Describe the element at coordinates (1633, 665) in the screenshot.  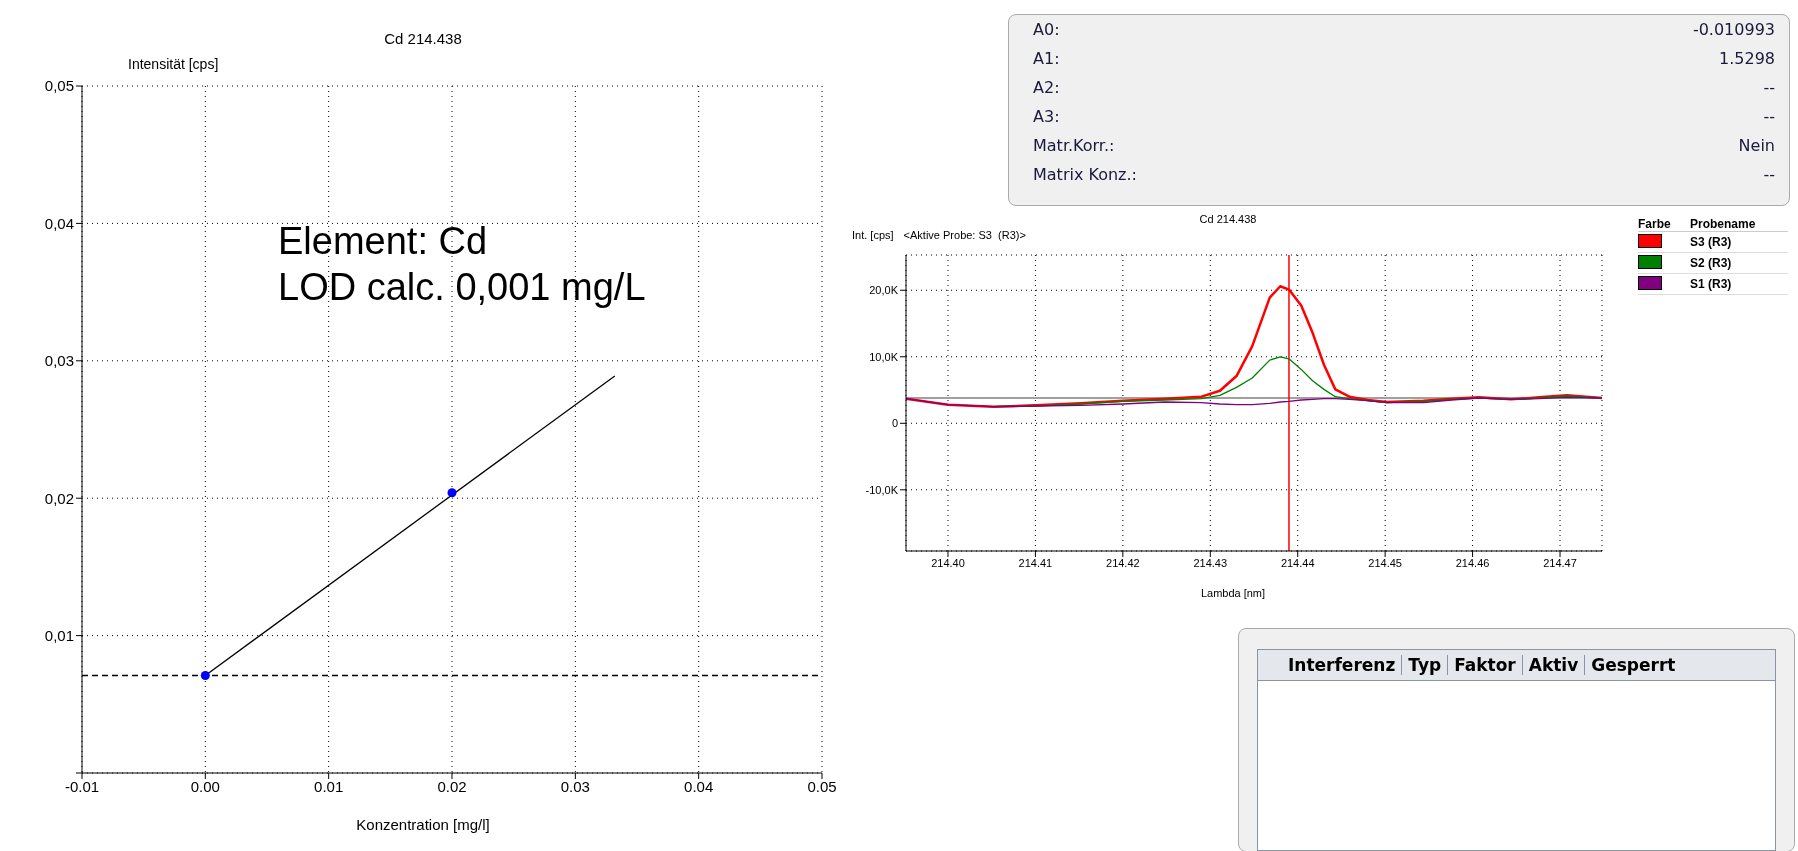
I see `text: Gesperrt` at that location.